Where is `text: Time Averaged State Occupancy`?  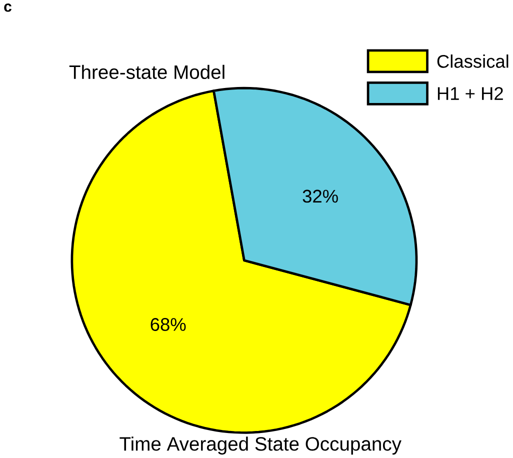
text: Time Averaged State Occupancy is located at coordinates (261, 445).